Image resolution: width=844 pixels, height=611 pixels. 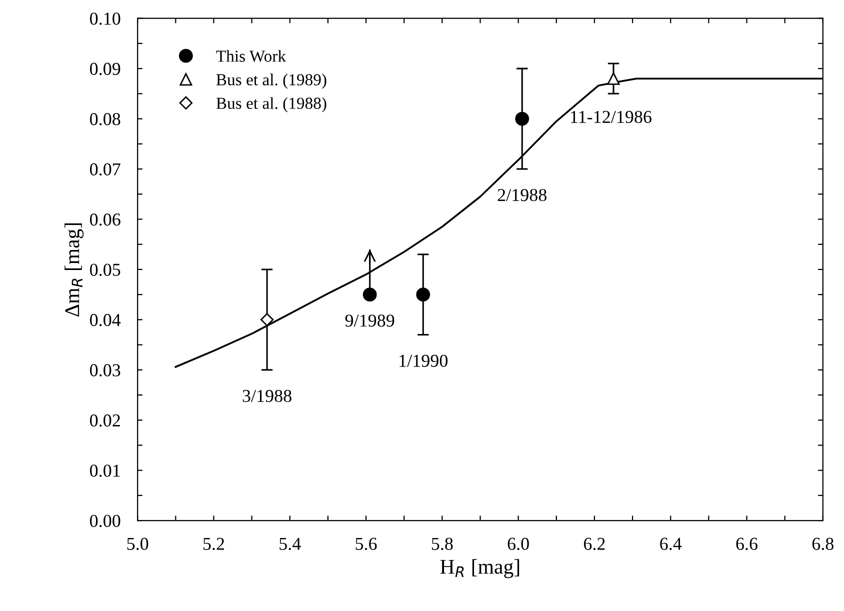 I want to click on x-tick-label: 6.8, so click(x=823, y=544).